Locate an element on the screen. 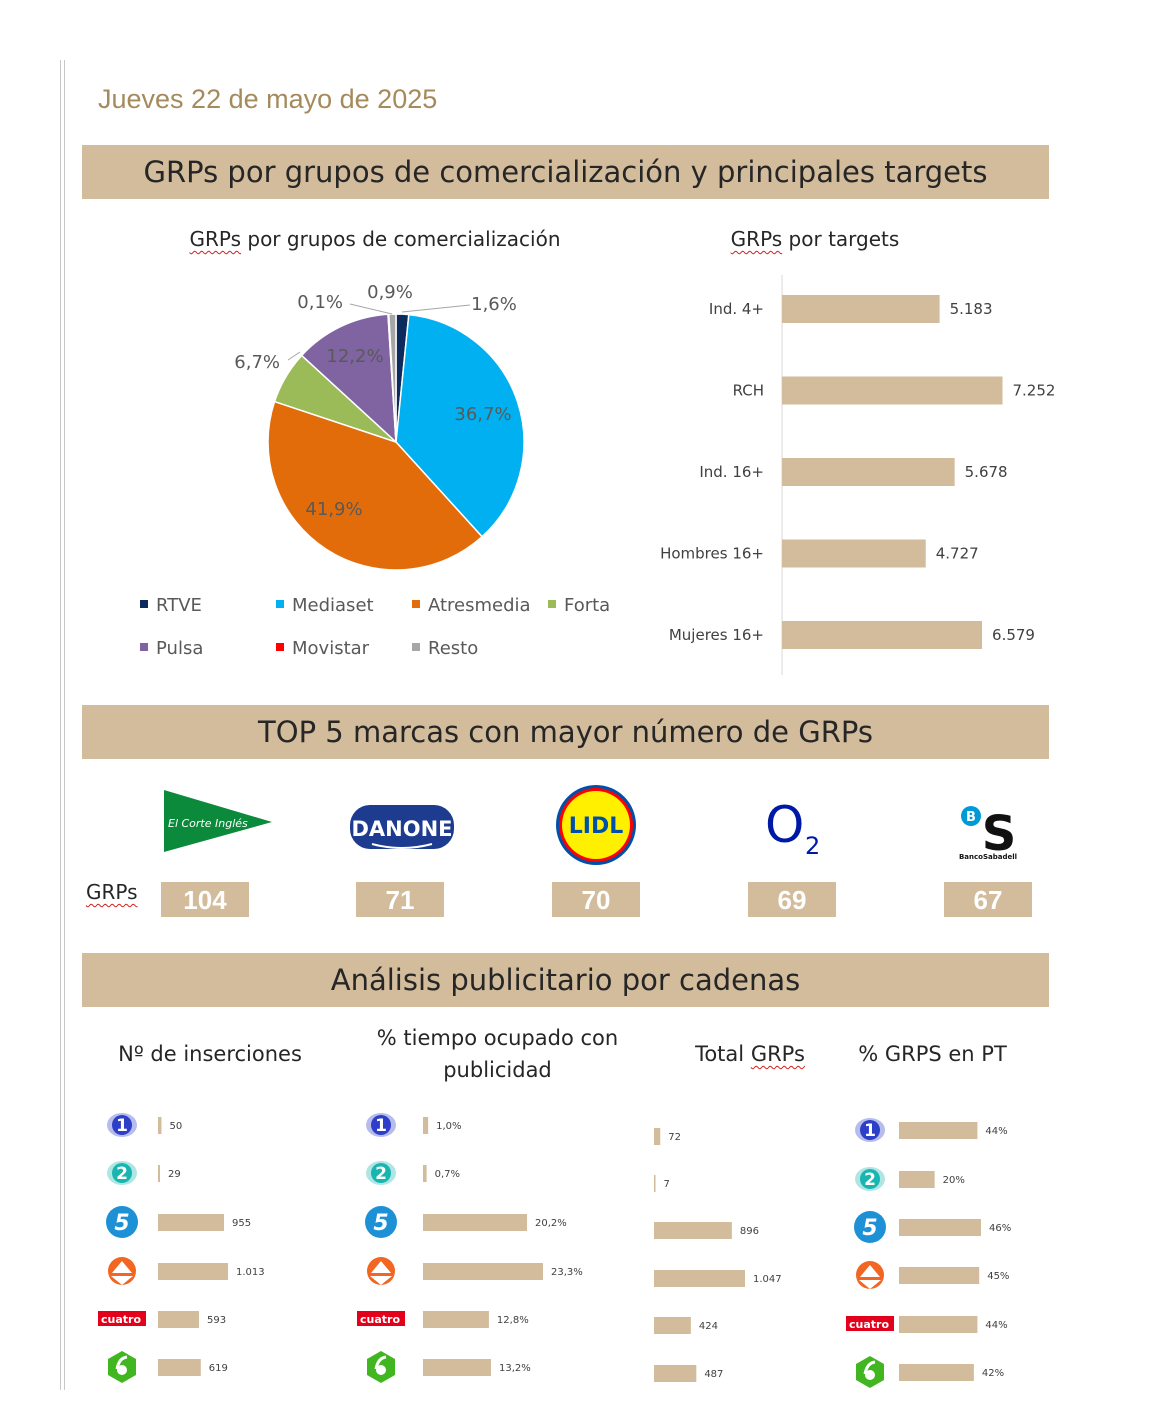 The width and height of the screenshot is (1152, 1424). value-total-grps-4: 424 is located at coordinates (708, 1326).